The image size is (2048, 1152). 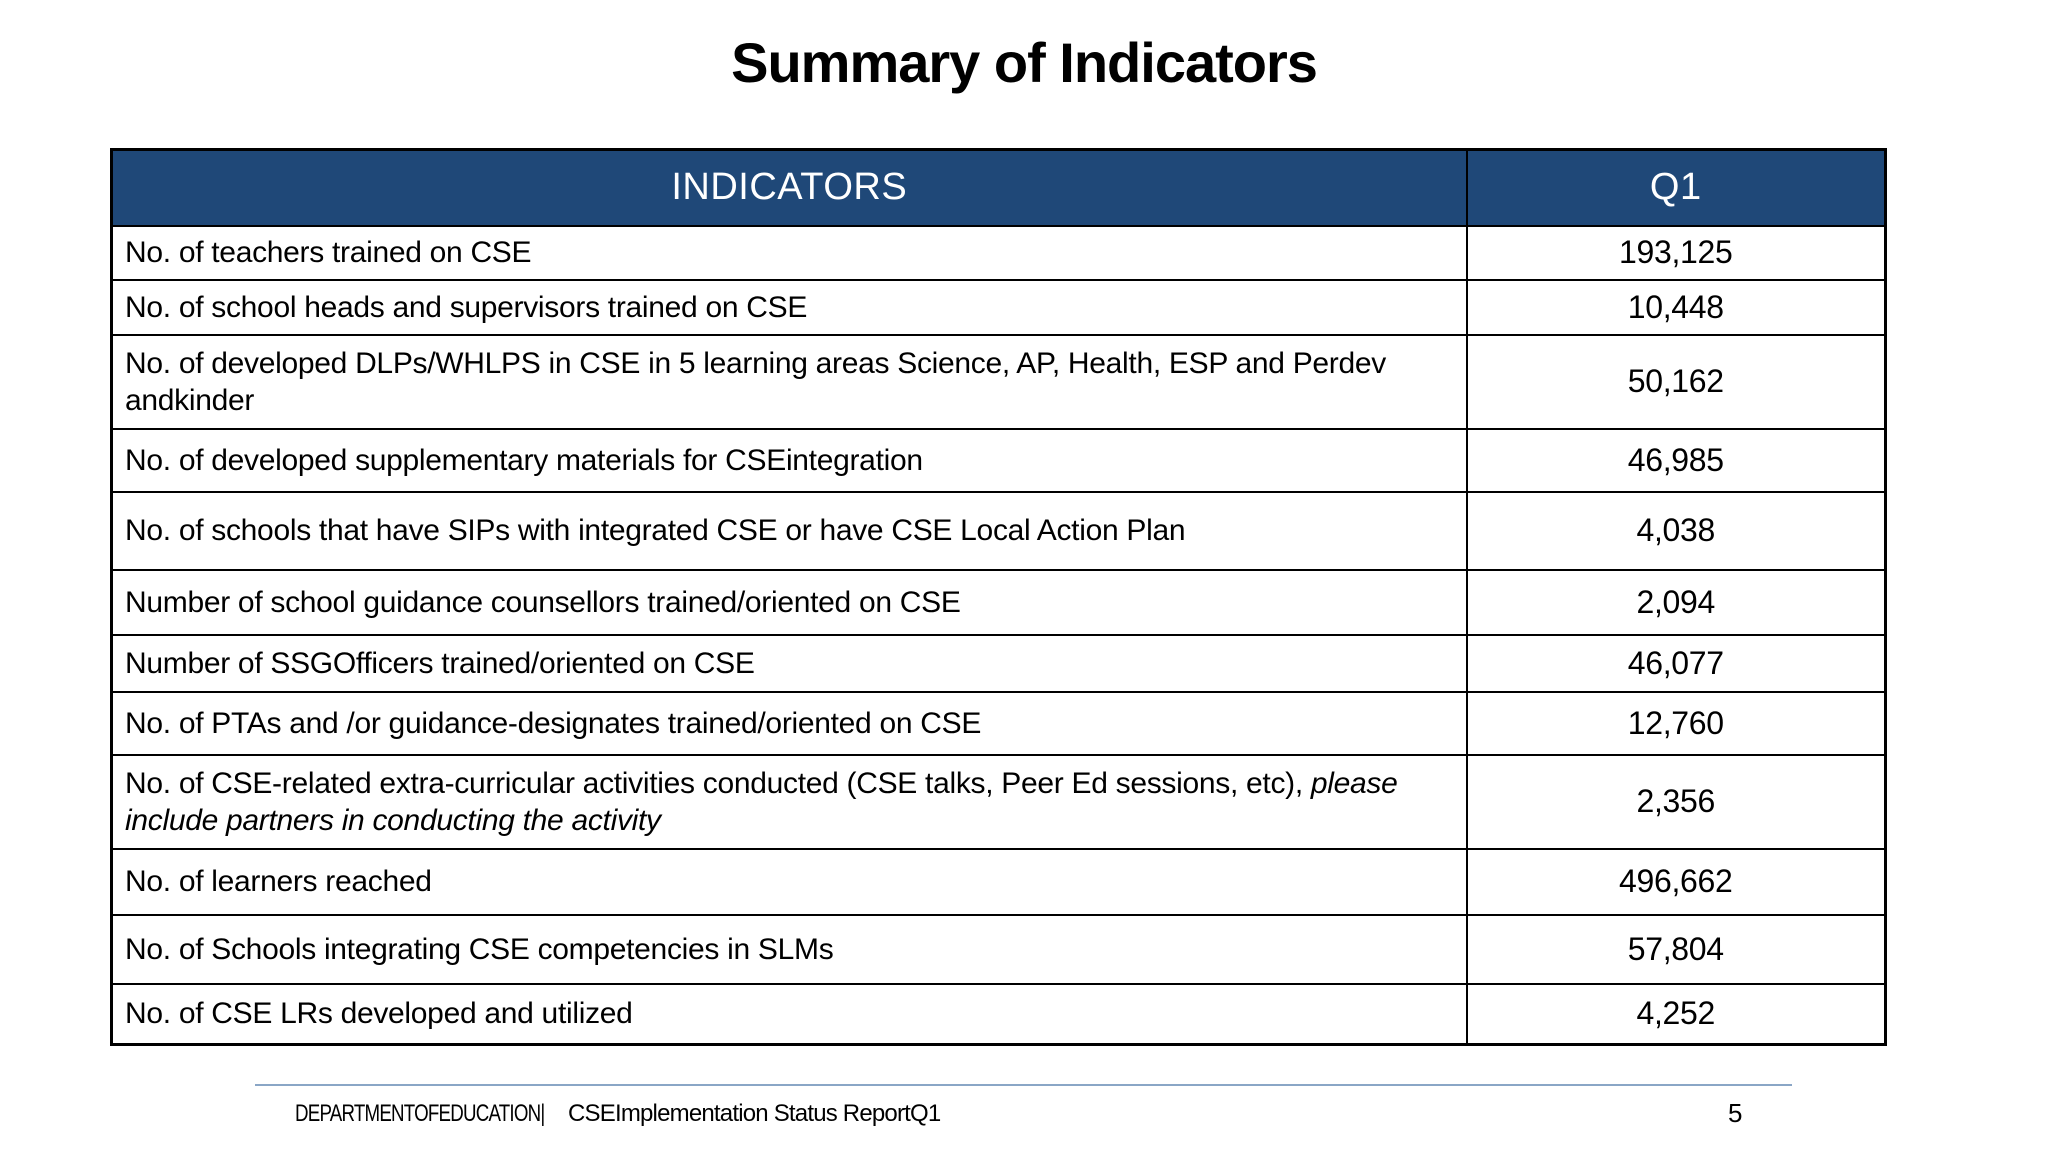 I want to click on page-number: 5, so click(x=1735, y=1113).